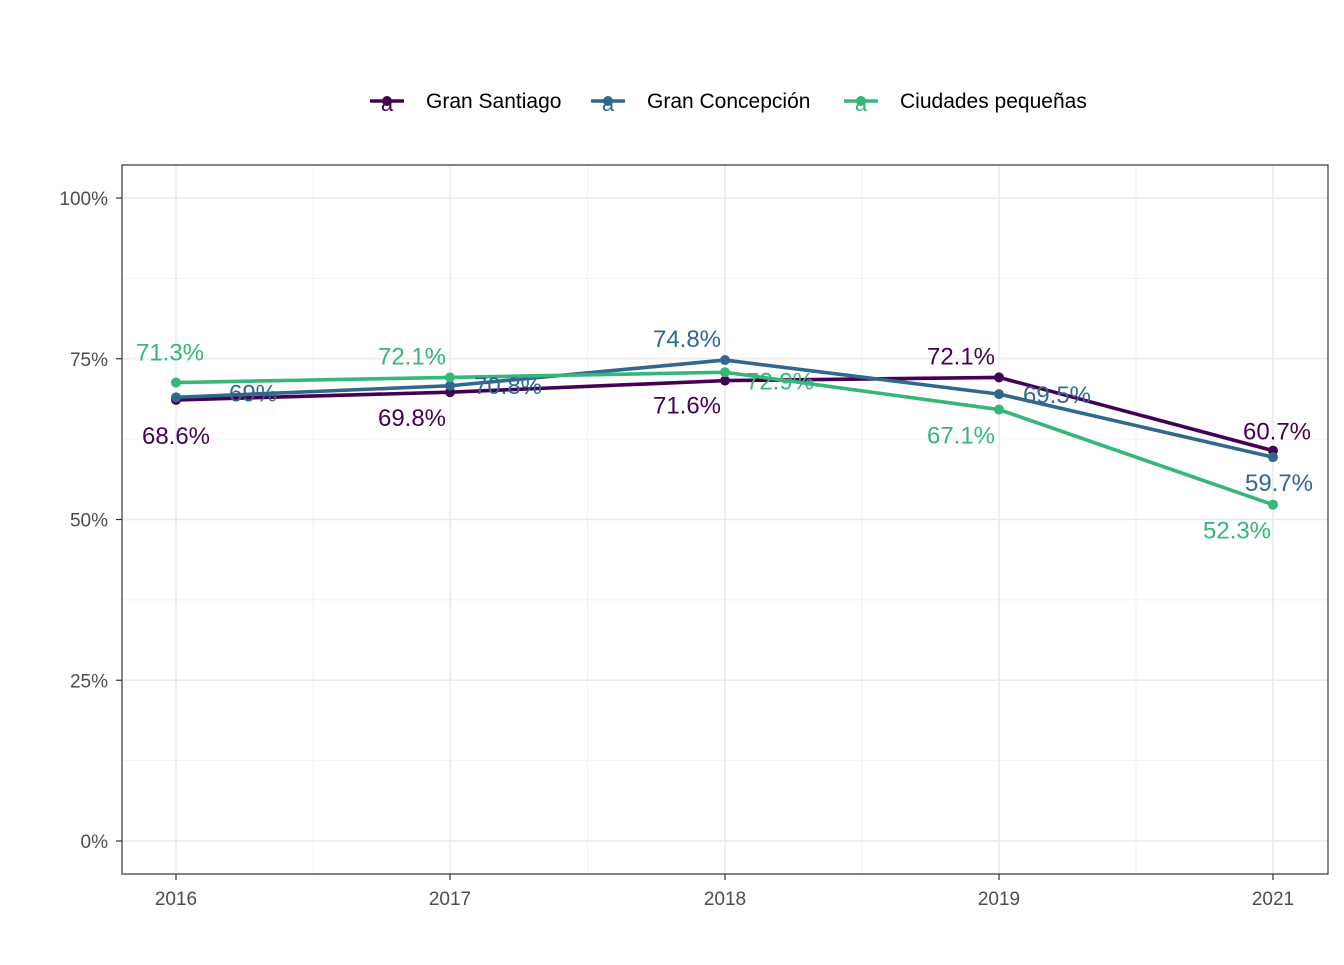  Describe the element at coordinates (89, 681) in the screenshot. I see `y-tick-label: 25%` at that location.